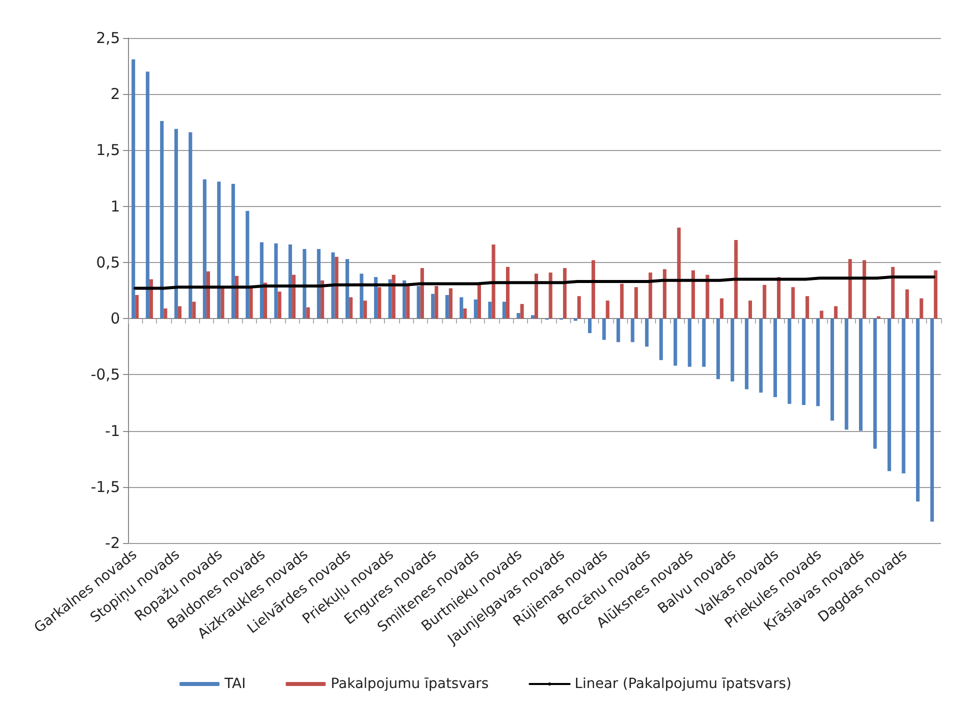 The width and height of the screenshot is (977, 719). Describe the element at coordinates (683, 684) in the screenshot. I see `legend-label: Linear (Pakalpojumu īpatsvars)` at that location.